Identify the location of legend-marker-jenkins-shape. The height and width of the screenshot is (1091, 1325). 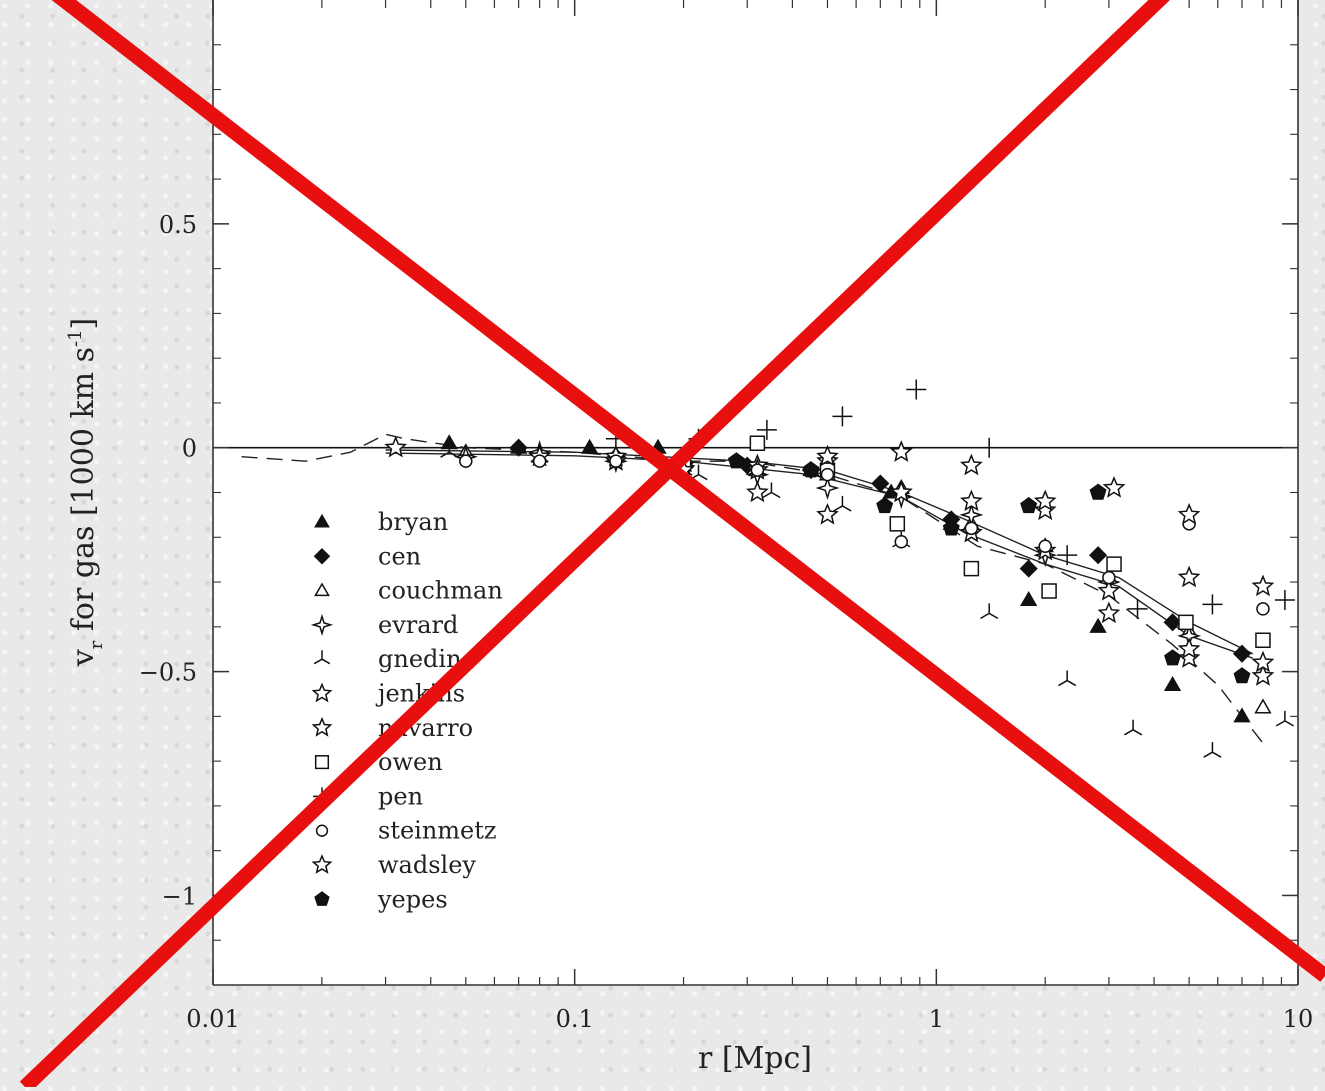
(322, 692).